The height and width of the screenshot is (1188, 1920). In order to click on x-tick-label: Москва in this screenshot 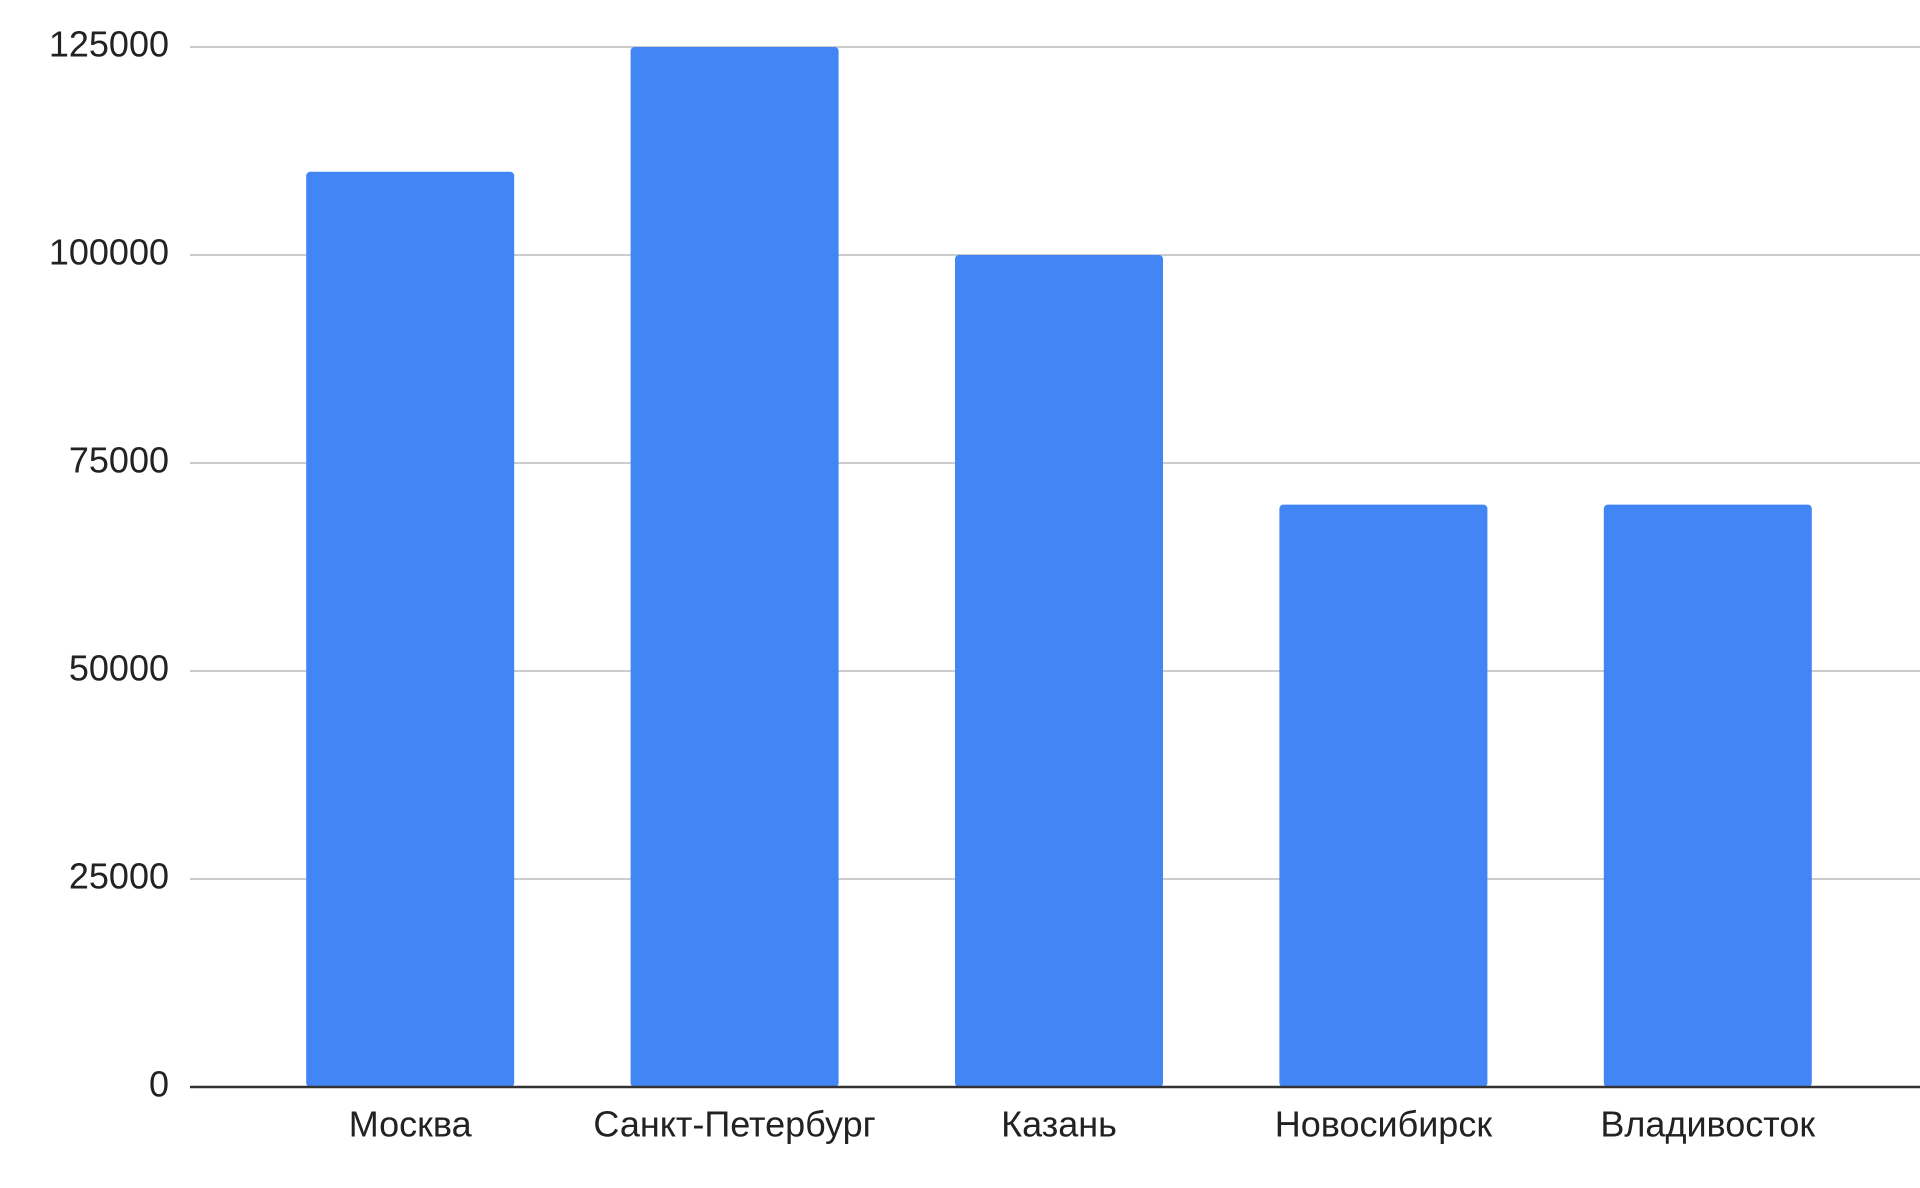, I will do `click(411, 1124)`.